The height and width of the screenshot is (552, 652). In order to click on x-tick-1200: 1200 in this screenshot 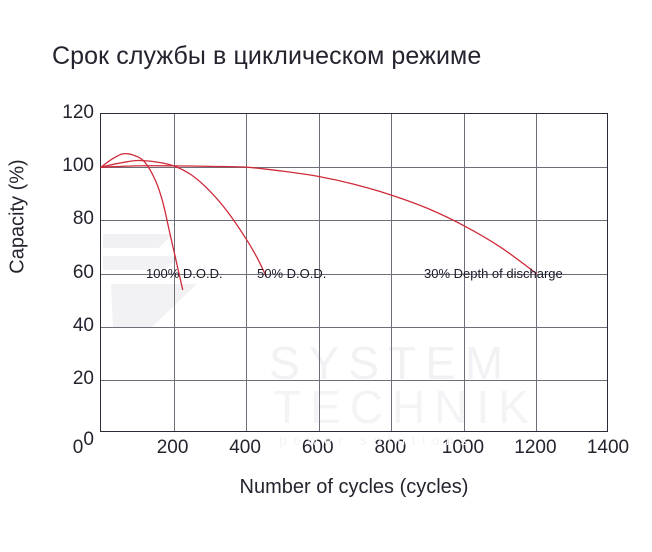, I will do `click(535, 447)`.